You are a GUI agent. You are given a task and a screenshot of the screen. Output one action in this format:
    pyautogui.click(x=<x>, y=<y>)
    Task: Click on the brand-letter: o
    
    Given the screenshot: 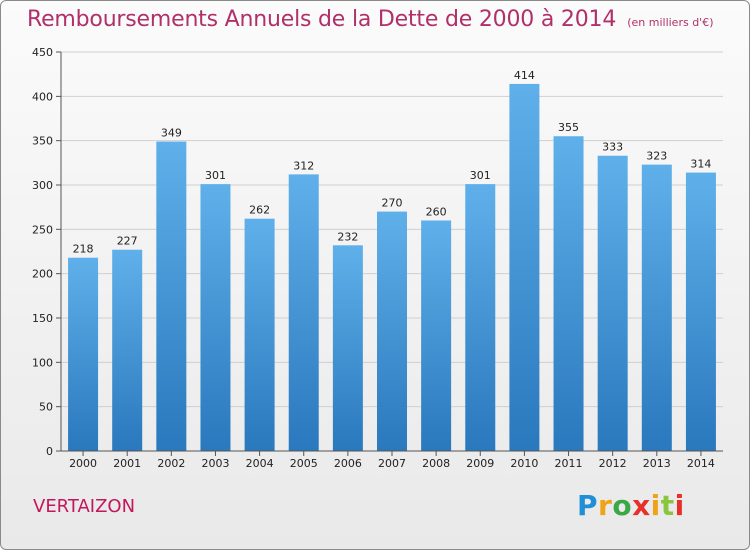 What is the action you would take?
    pyautogui.click(x=622, y=505)
    